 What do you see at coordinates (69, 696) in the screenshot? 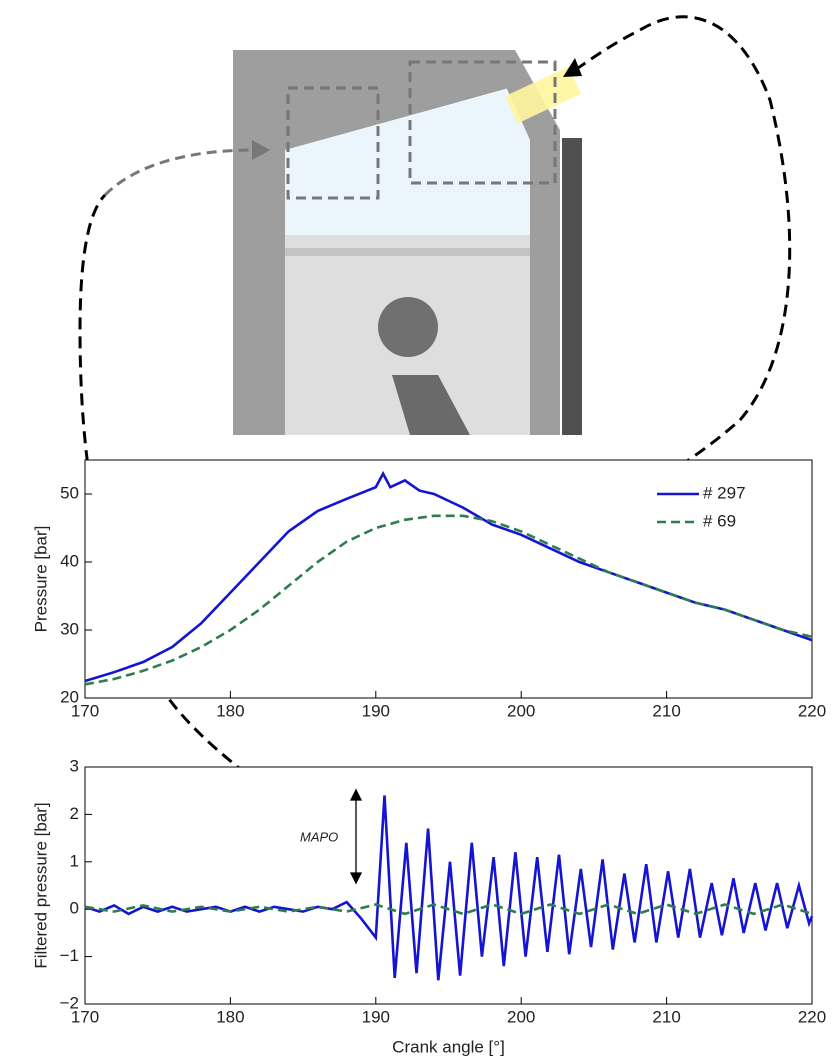
I see `y-tick-label: 20` at bounding box center [69, 696].